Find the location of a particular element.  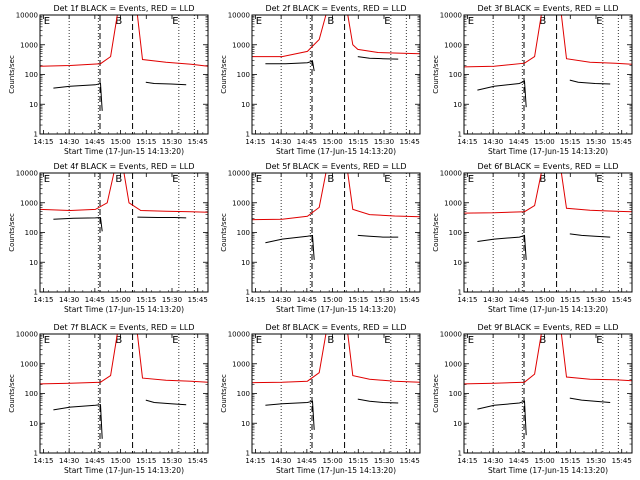

chart-title: Det 1f BLACK = Events, RED = LLD is located at coordinates (123, 8).